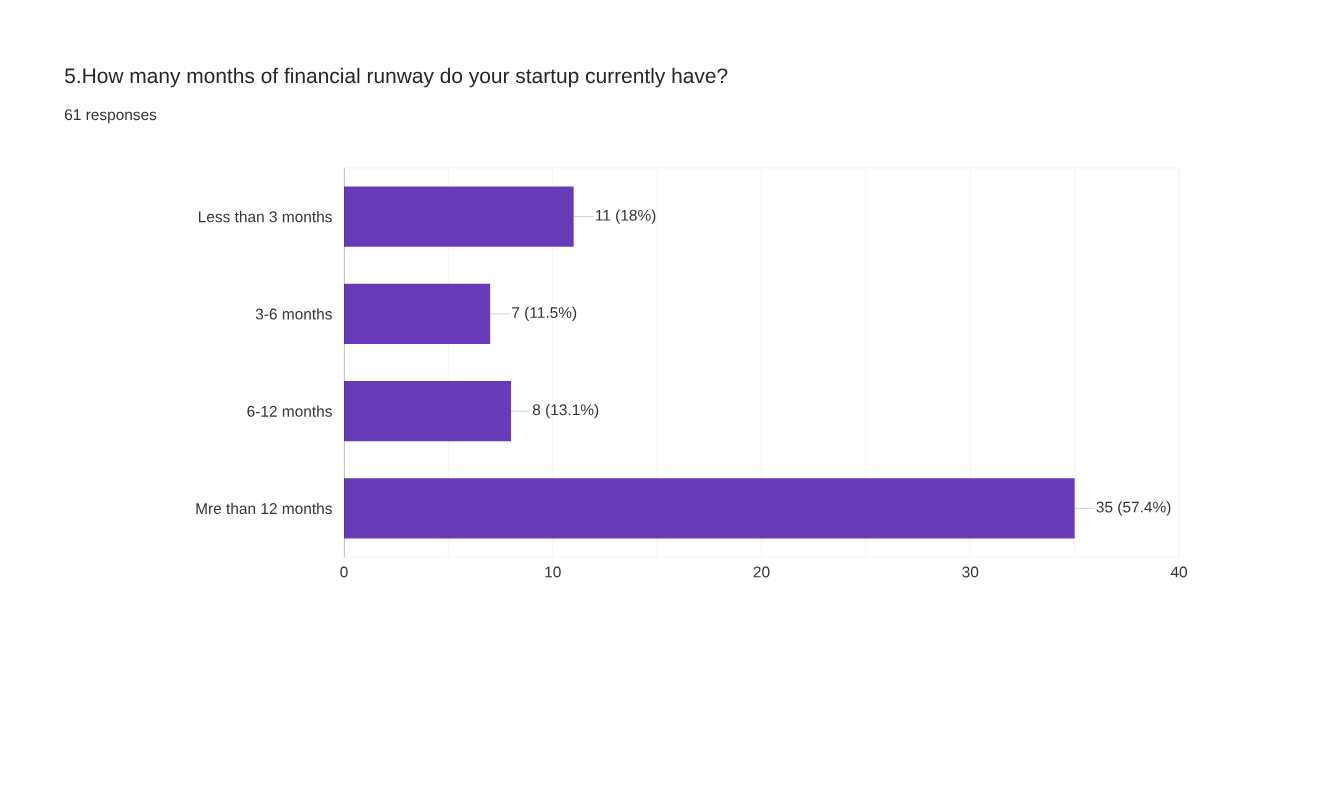 The image size is (1341, 794). Describe the element at coordinates (396, 77) in the screenshot. I see `chart-title: 5.How many months of financial runway do your startup currently have?` at that location.